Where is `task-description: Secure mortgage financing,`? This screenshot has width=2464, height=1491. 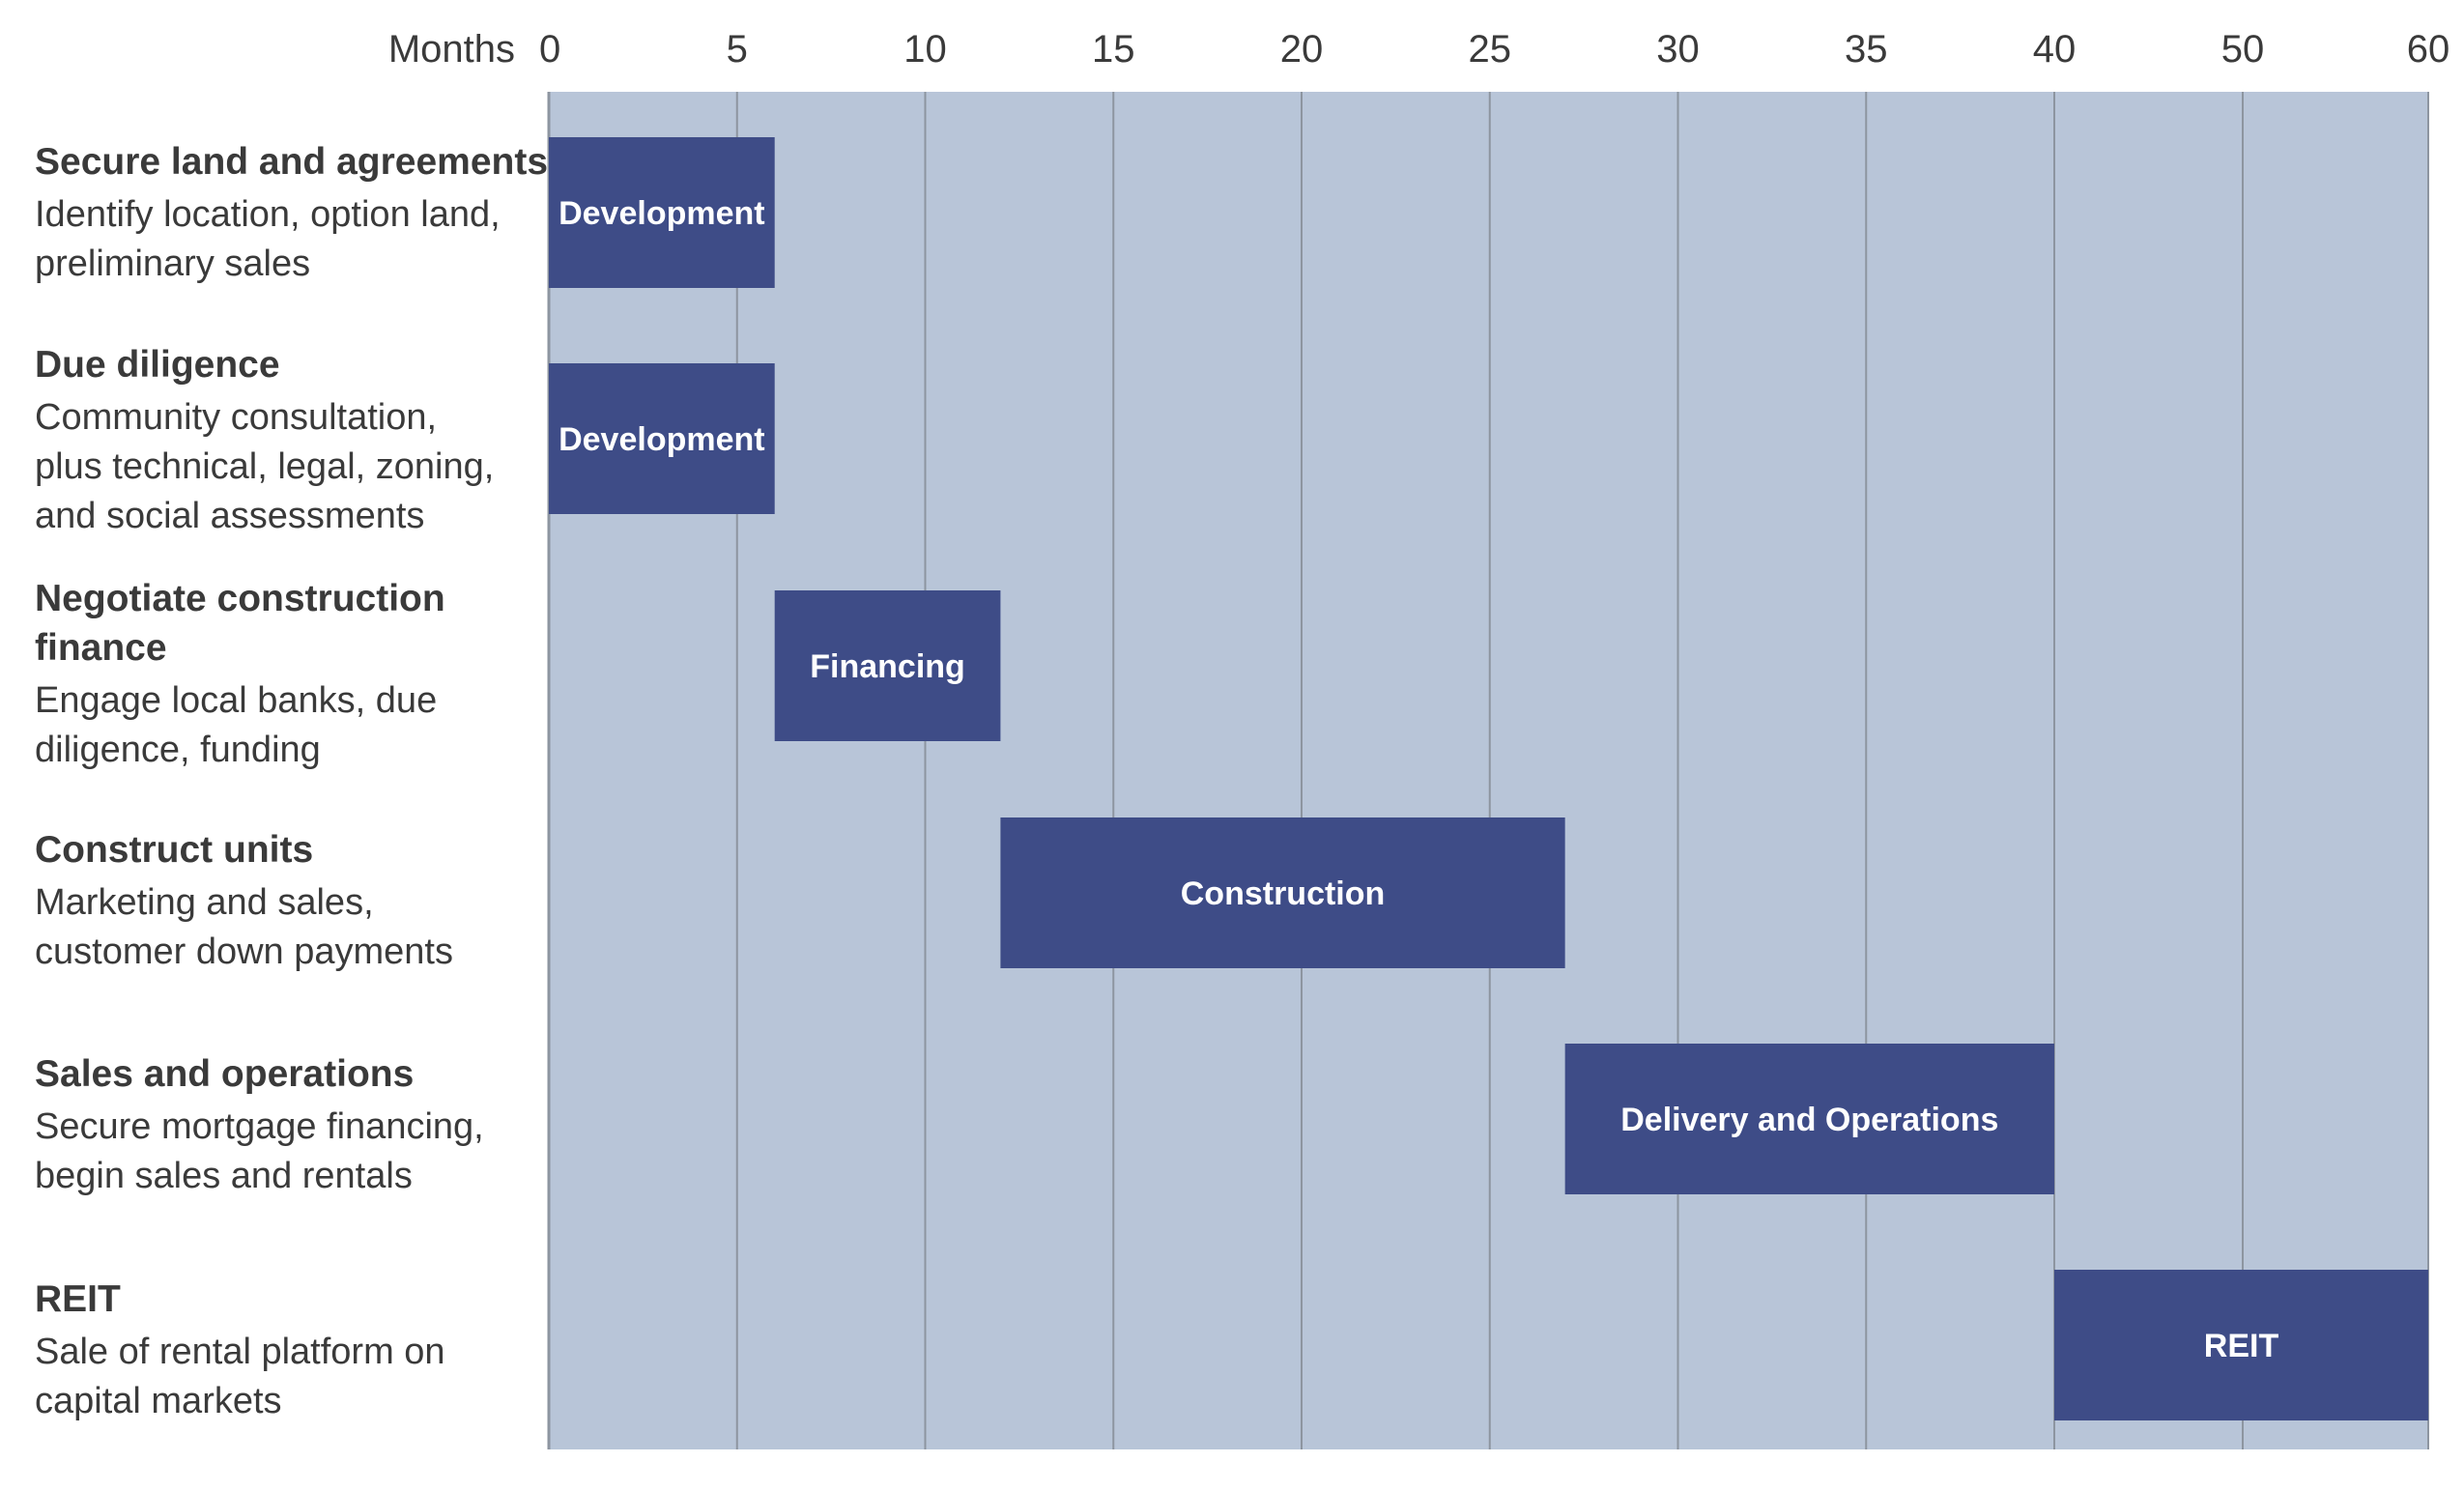 task-description: Secure mortgage financing, is located at coordinates (259, 1126).